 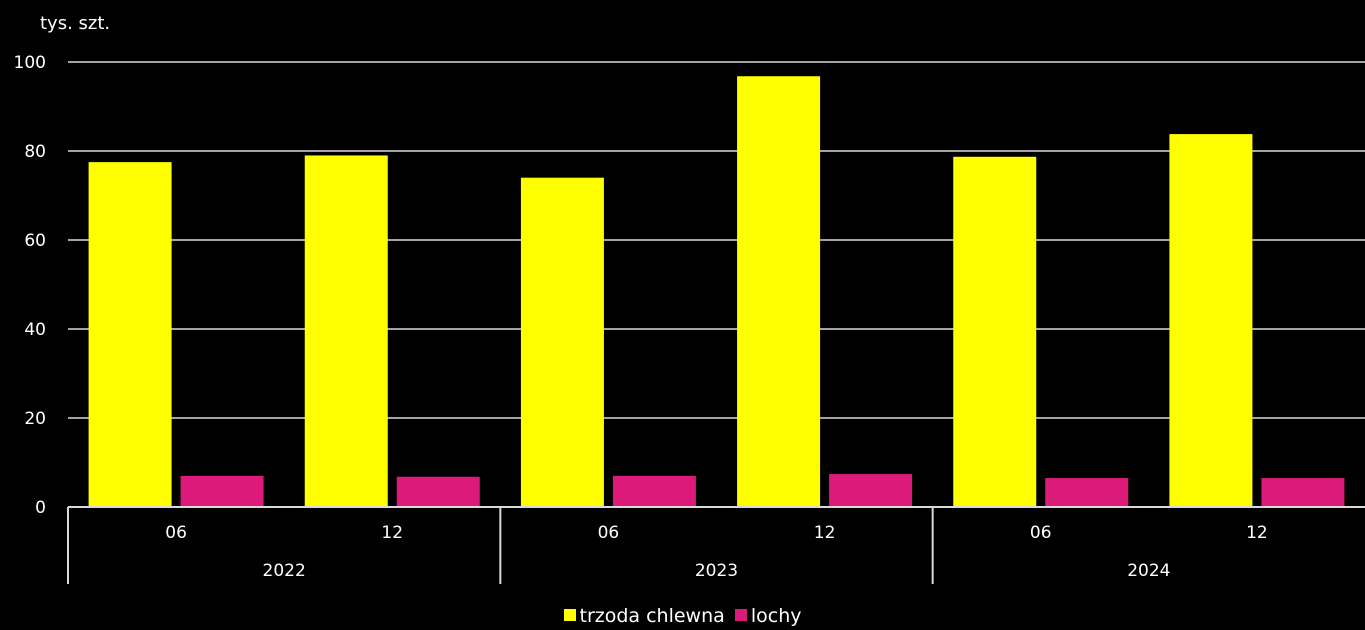 I want to click on x-axis: 06 12 2022 06 12 2023 06 12 2024, so click(x=716, y=545).